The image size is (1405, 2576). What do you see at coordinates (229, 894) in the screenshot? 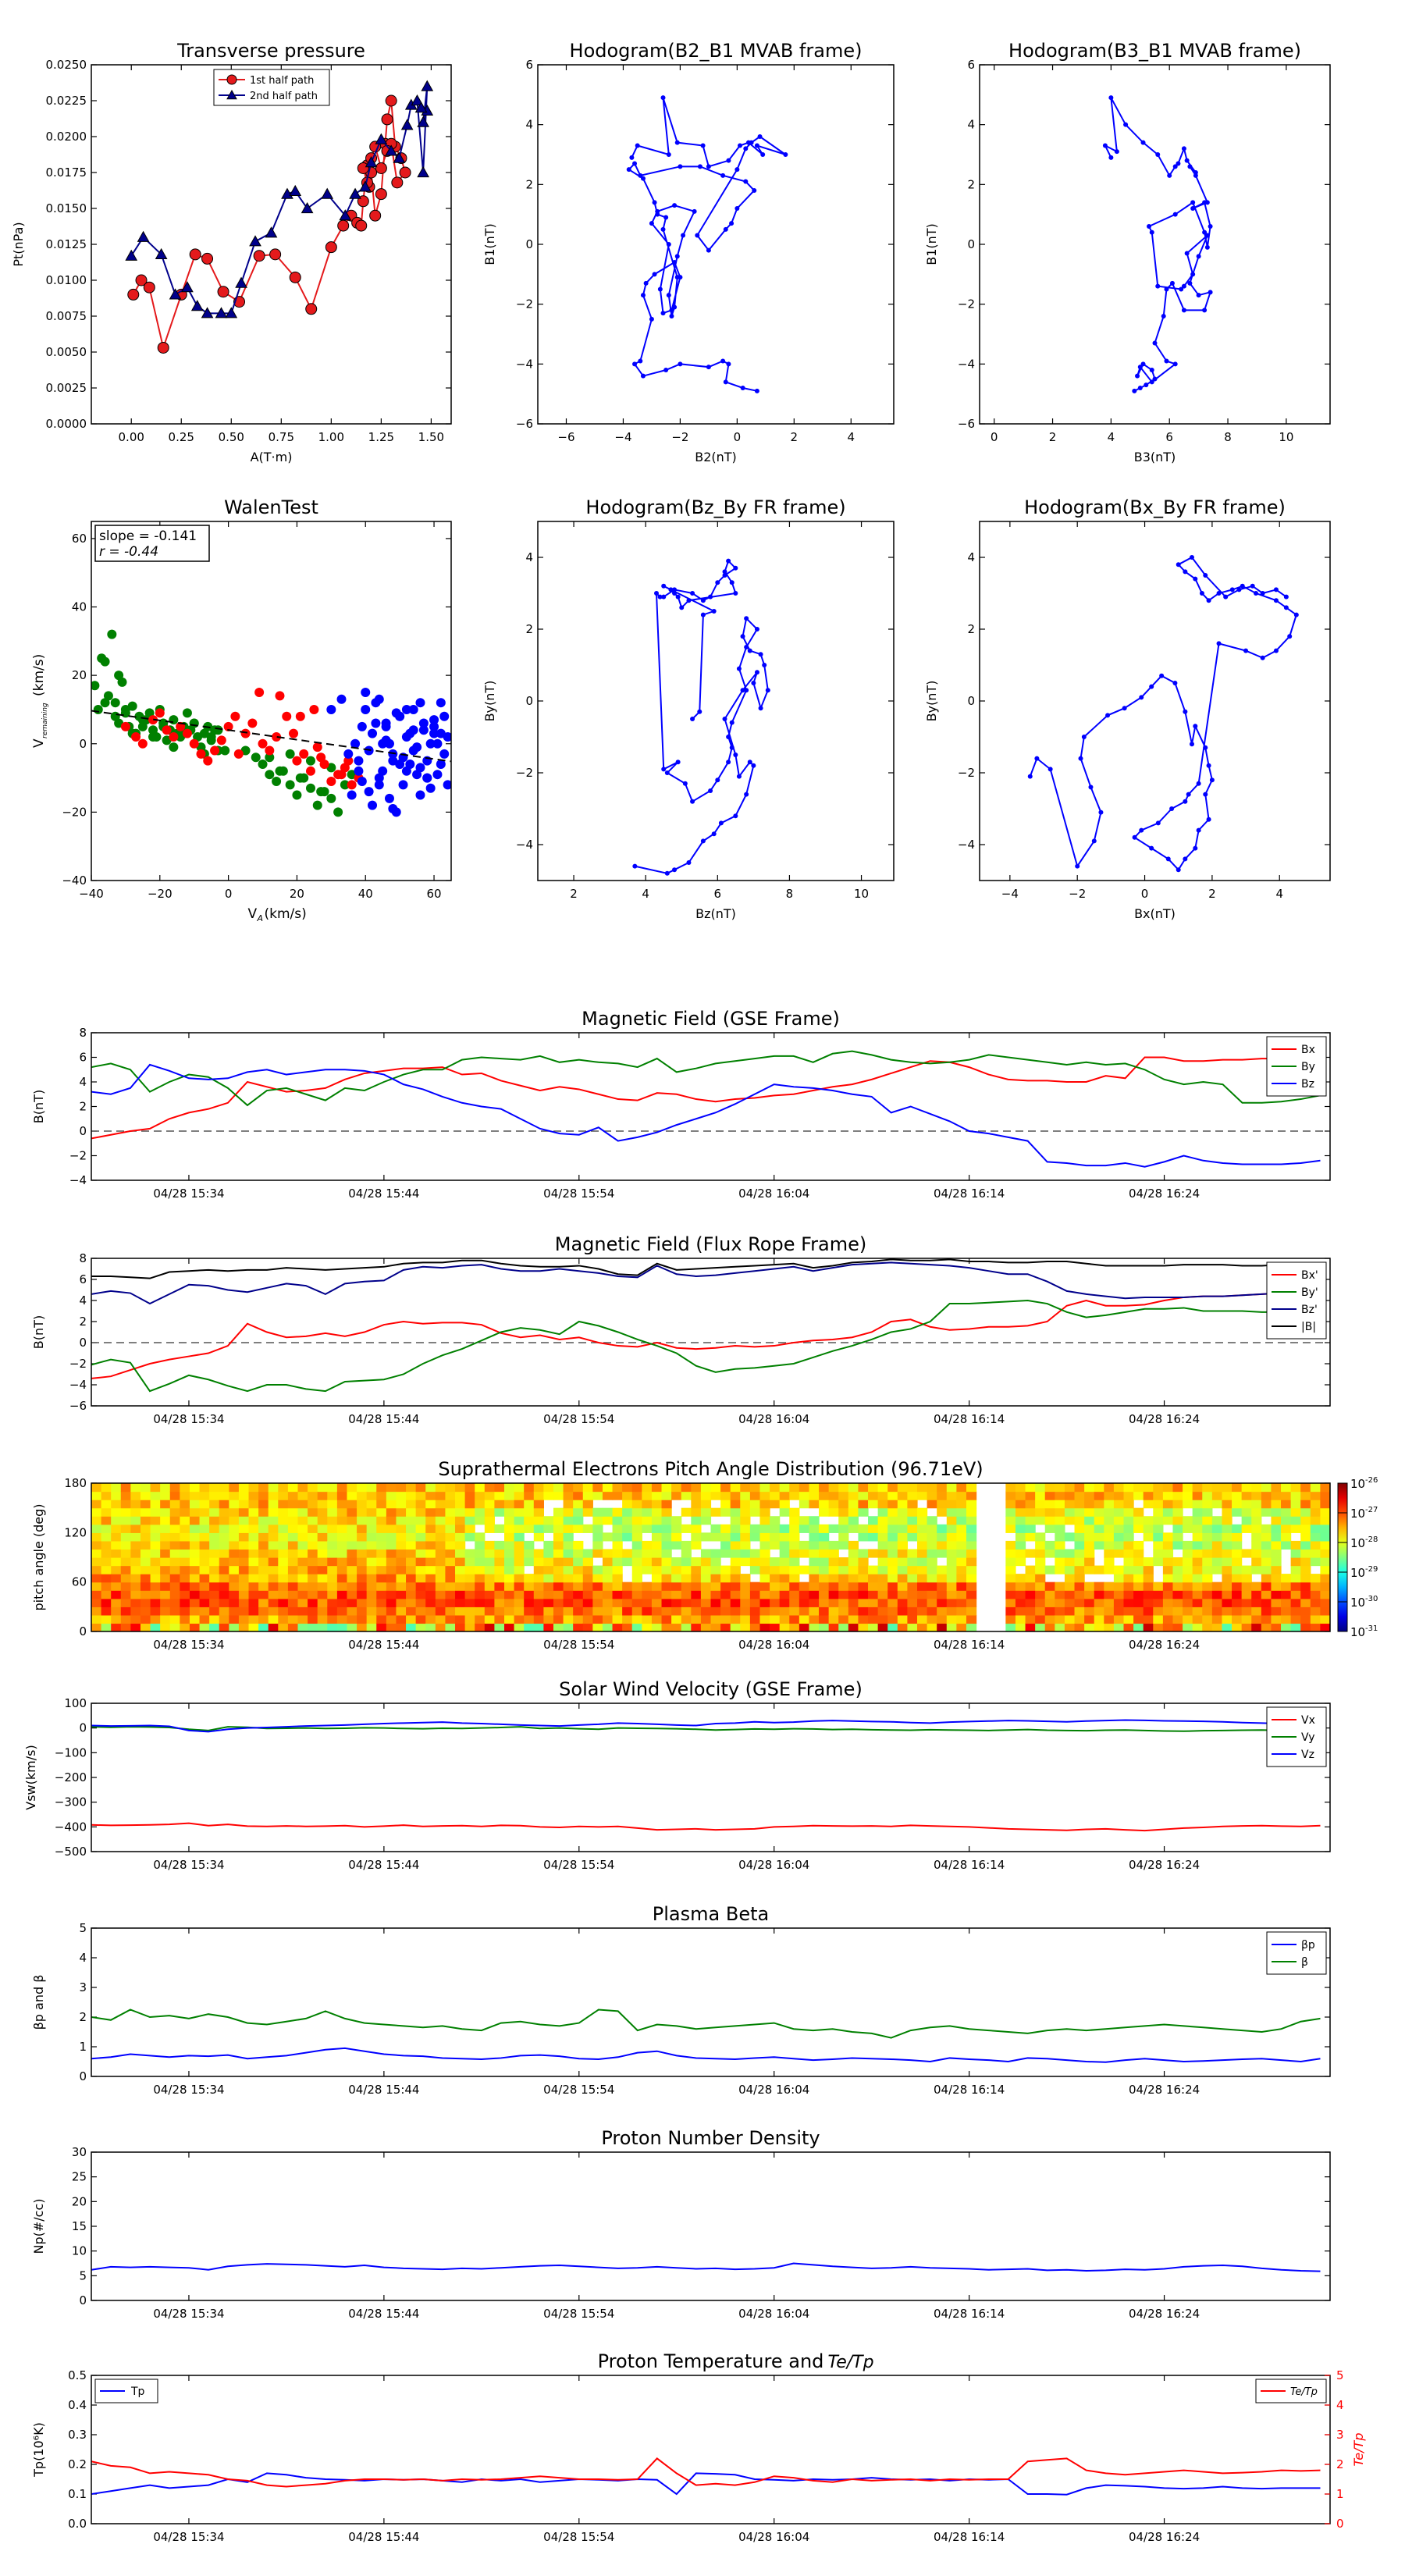
I see `x-tick-label: 0` at bounding box center [229, 894].